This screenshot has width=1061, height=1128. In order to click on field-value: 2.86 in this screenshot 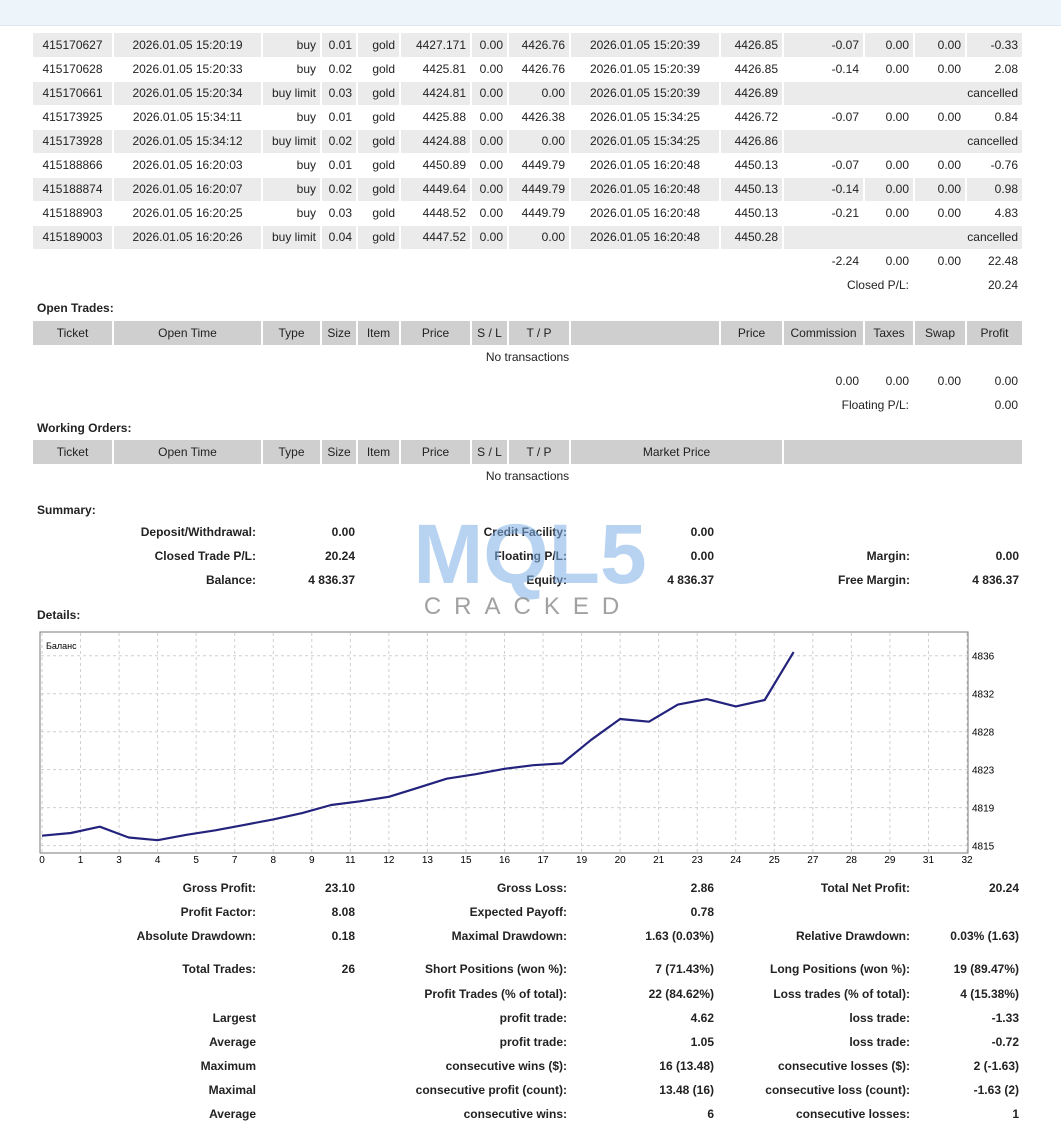, I will do `click(702, 888)`.